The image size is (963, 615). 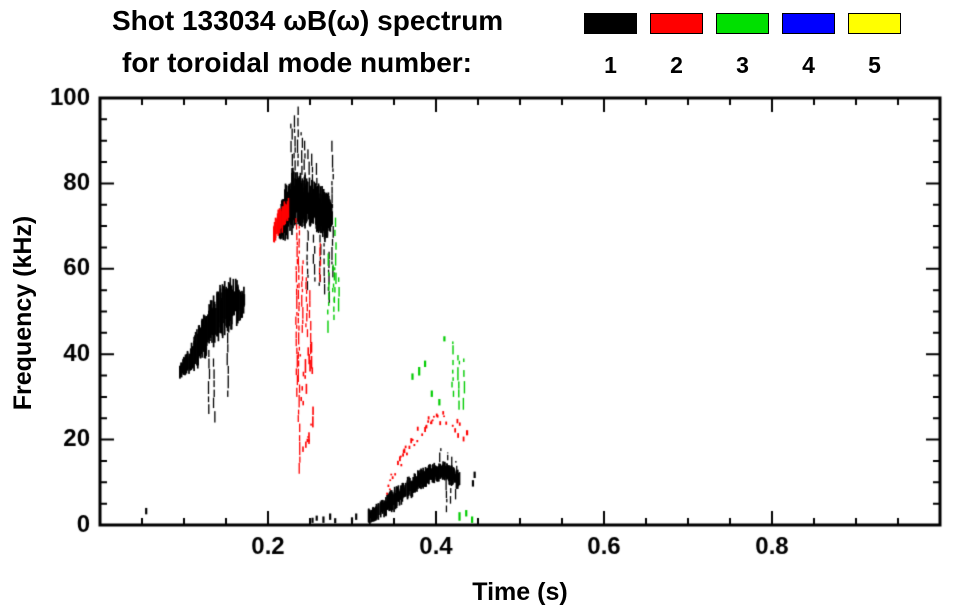 What do you see at coordinates (520, 592) in the screenshot?
I see `x-axis-label: Time (s)` at bounding box center [520, 592].